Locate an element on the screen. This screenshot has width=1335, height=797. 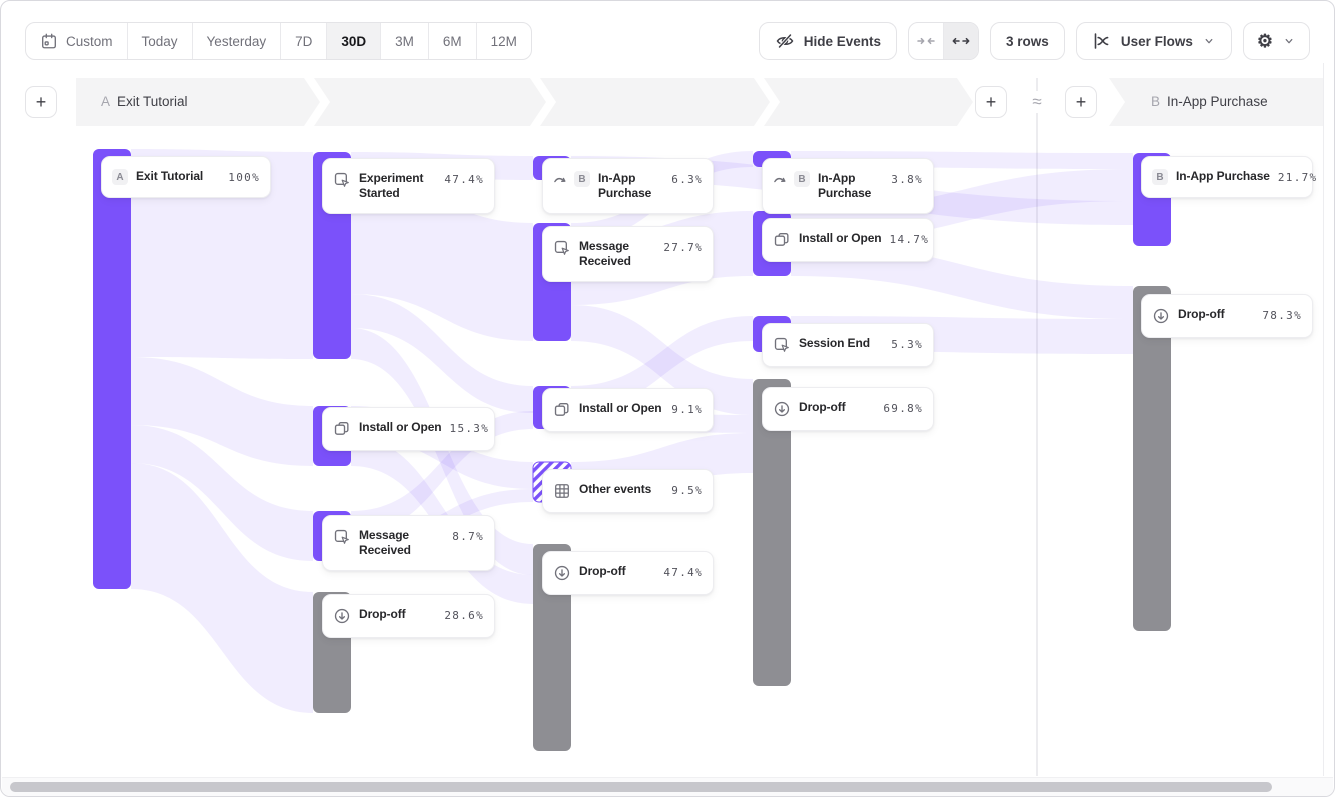
hide-events-label: Hide Events is located at coordinates (842, 41).